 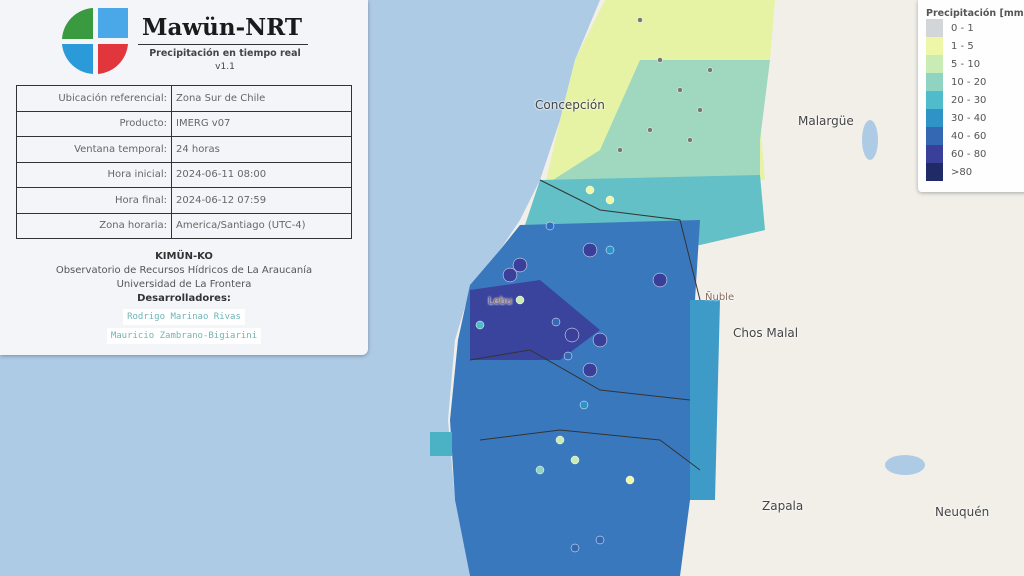 I want to click on legend-label: 10 - 20, so click(x=969, y=82).